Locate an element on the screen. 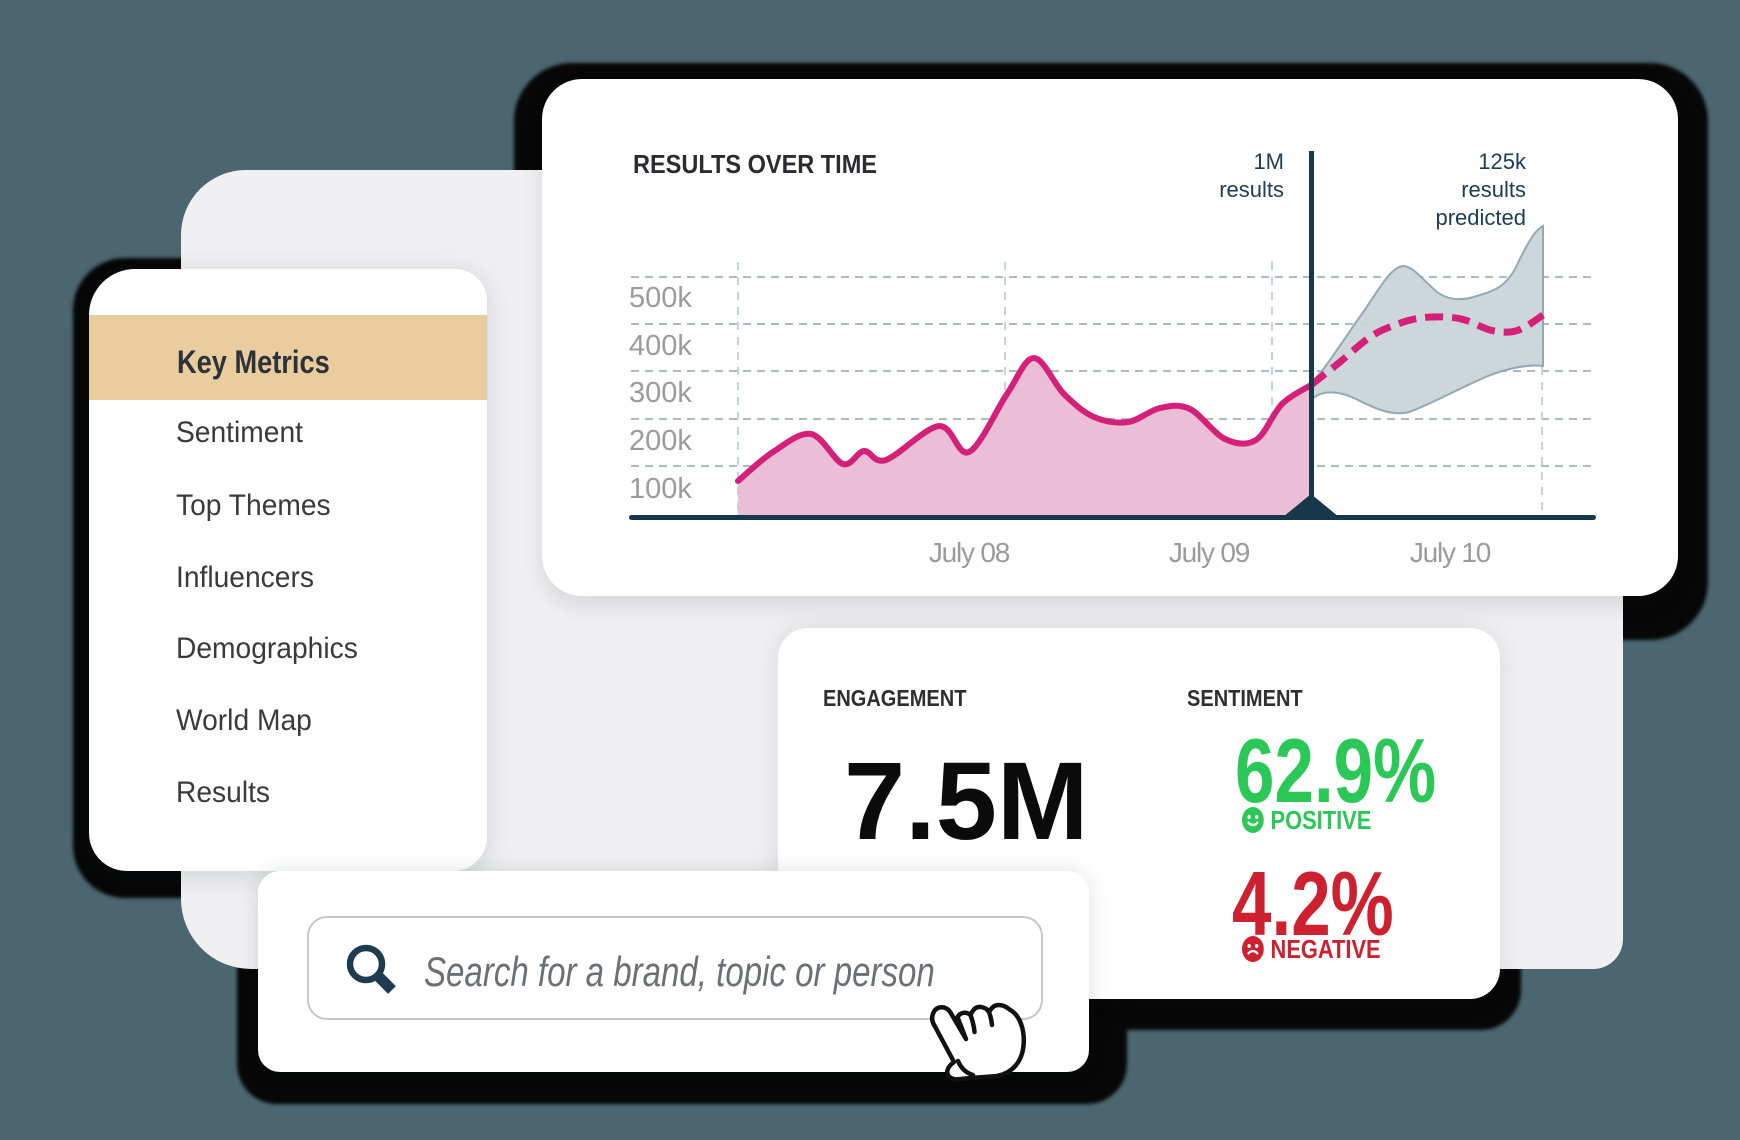 This screenshot has width=1740, height=1140. svg-text: July 08 is located at coordinates (969, 552).